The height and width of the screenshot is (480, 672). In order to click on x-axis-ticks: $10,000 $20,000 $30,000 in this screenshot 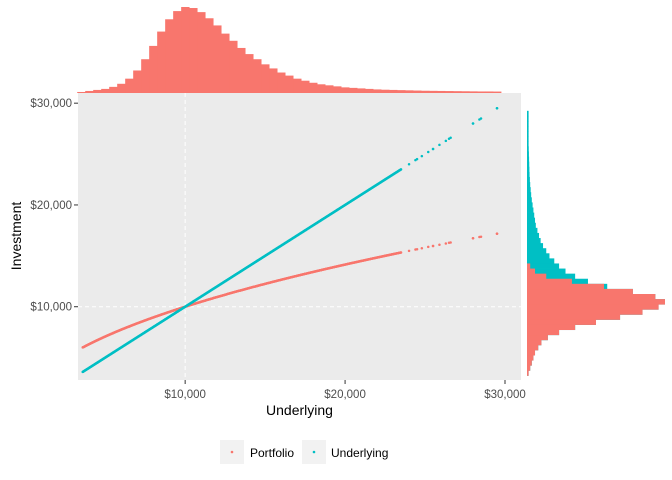, I will do `click(345, 390)`.